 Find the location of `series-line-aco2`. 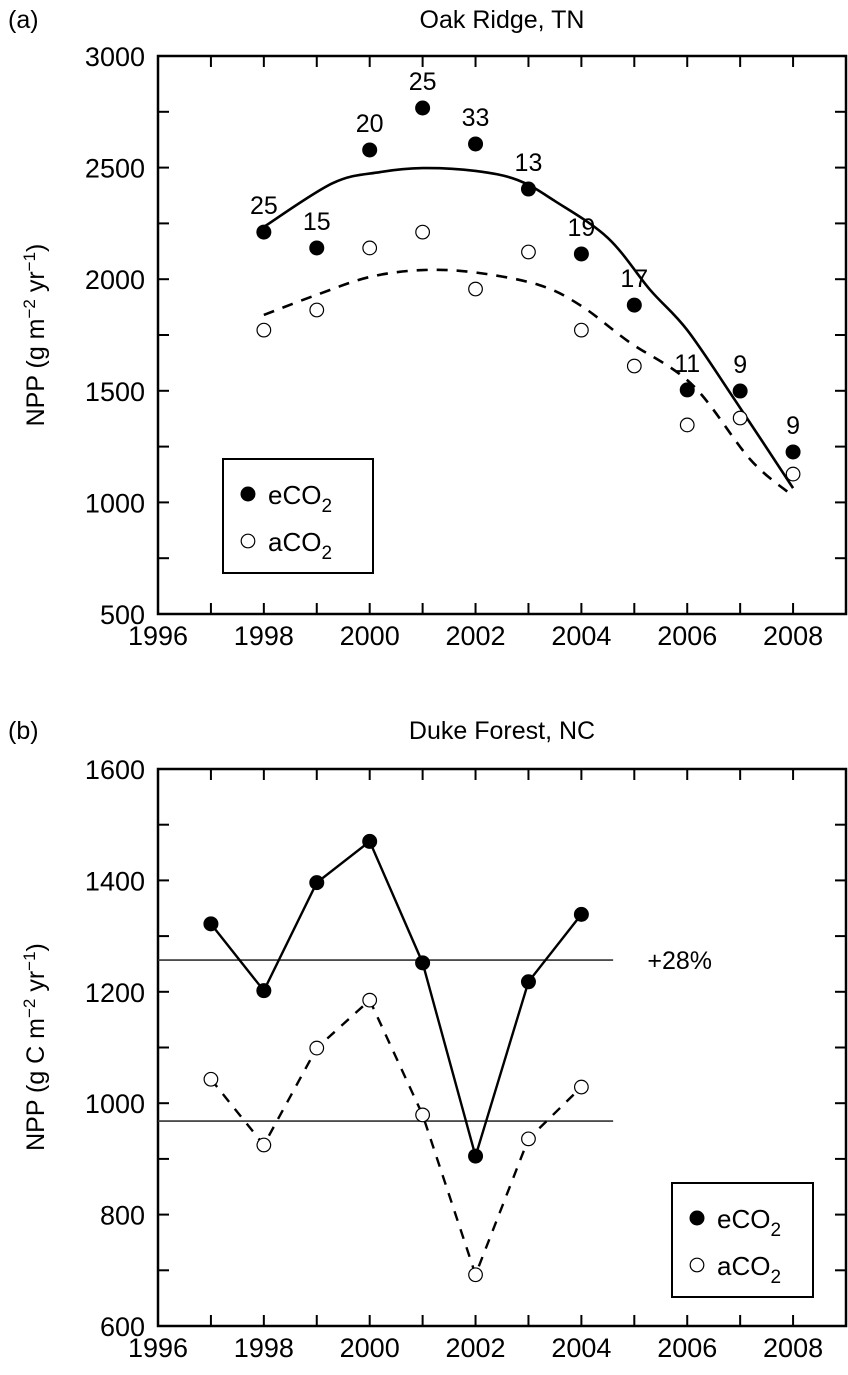

series-line-aco2 is located at coordinates (396, 1138).